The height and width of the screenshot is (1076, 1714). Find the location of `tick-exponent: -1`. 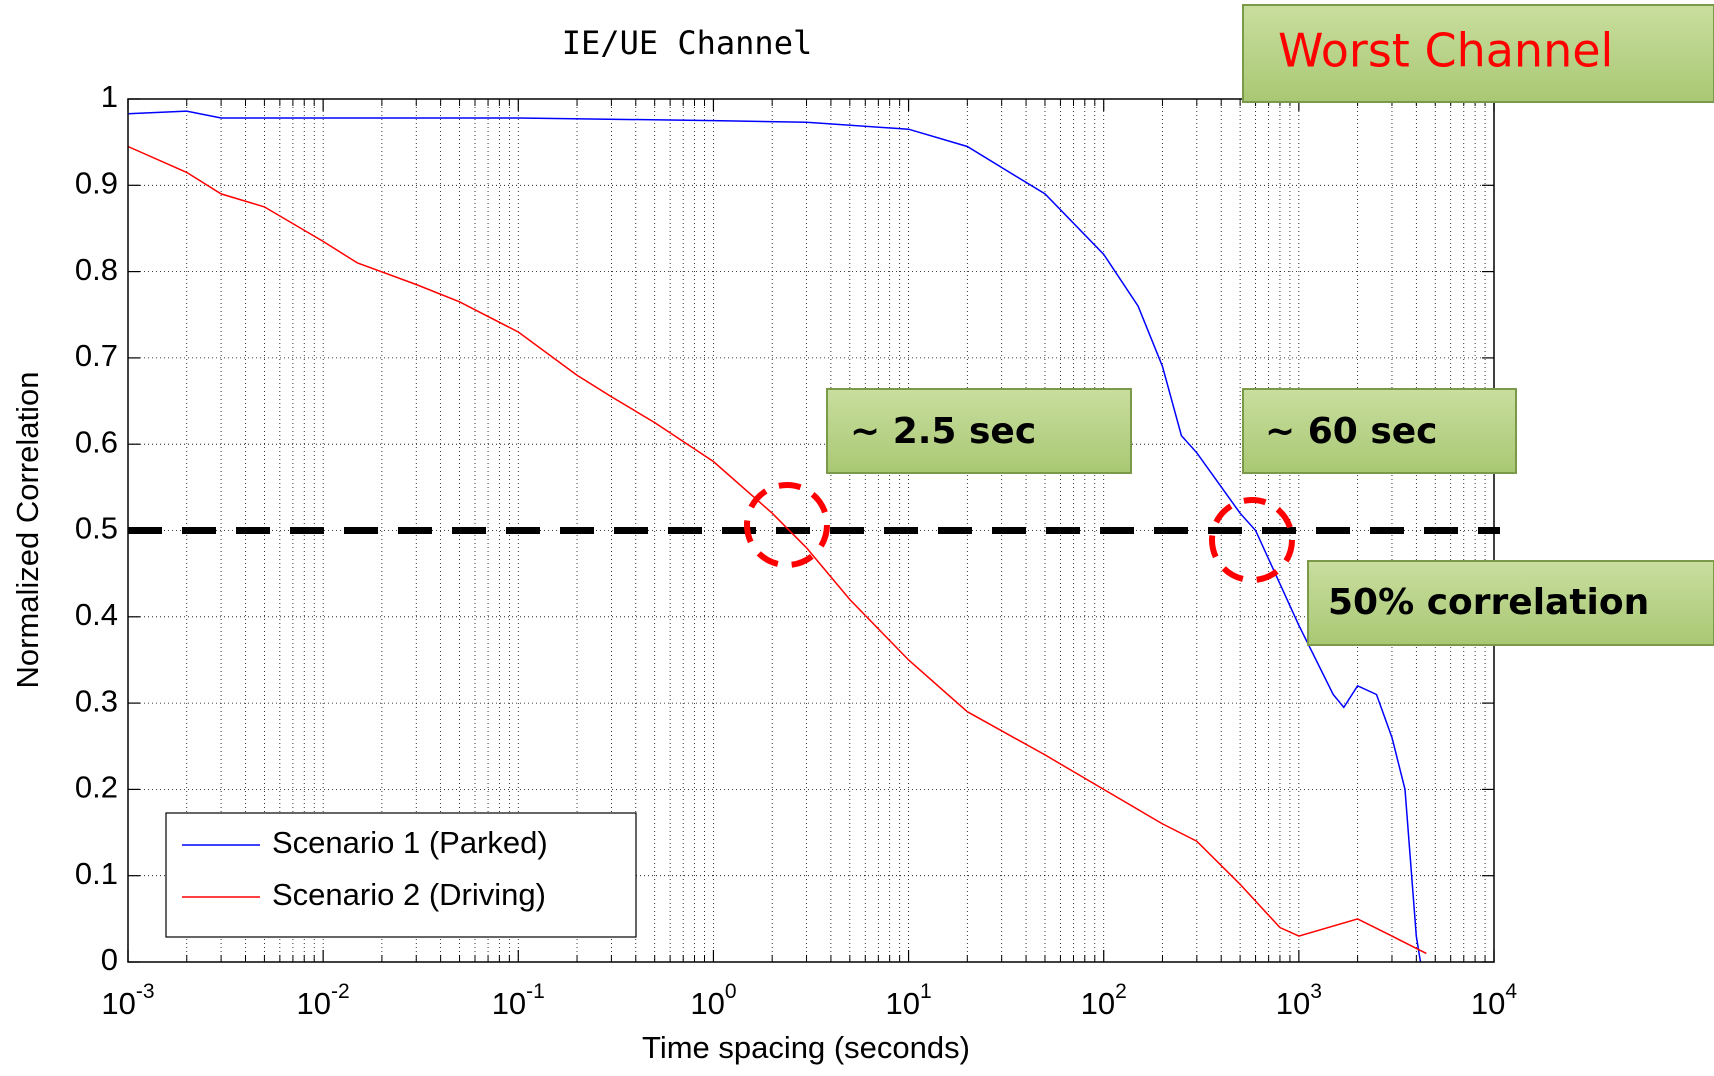

tick-exponent: -1 is located at coordinates (535, 991).